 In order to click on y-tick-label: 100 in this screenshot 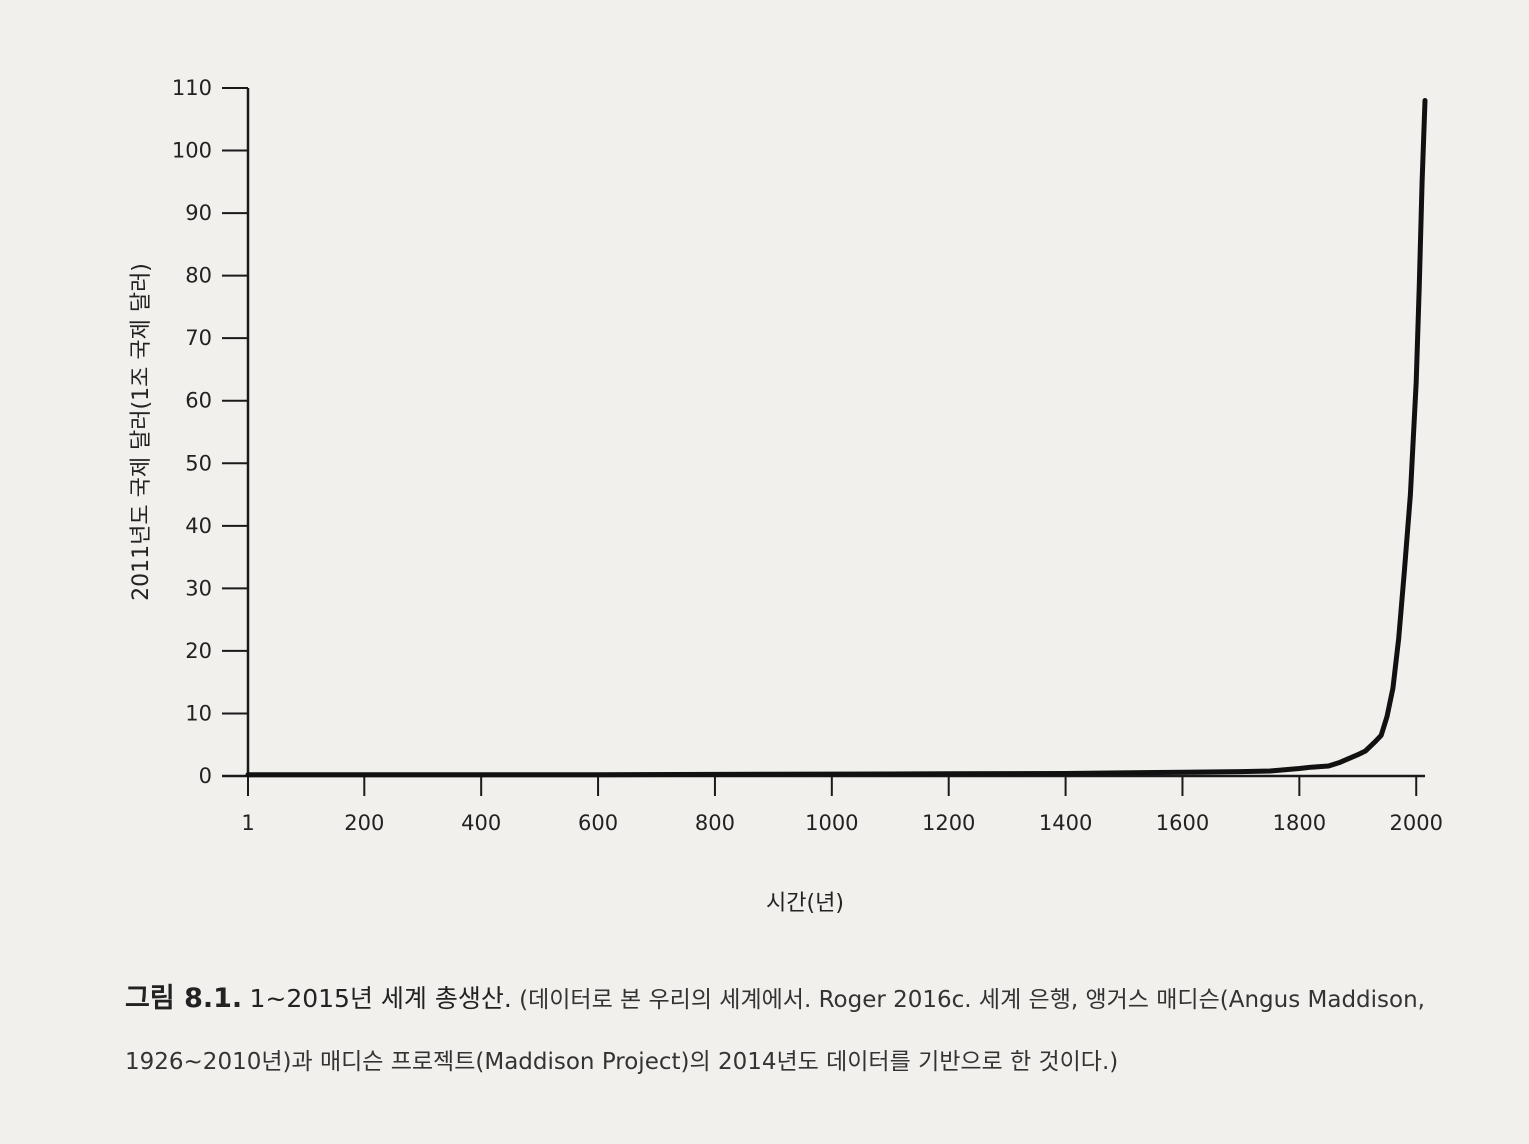, I will do `click(192, 151)`.